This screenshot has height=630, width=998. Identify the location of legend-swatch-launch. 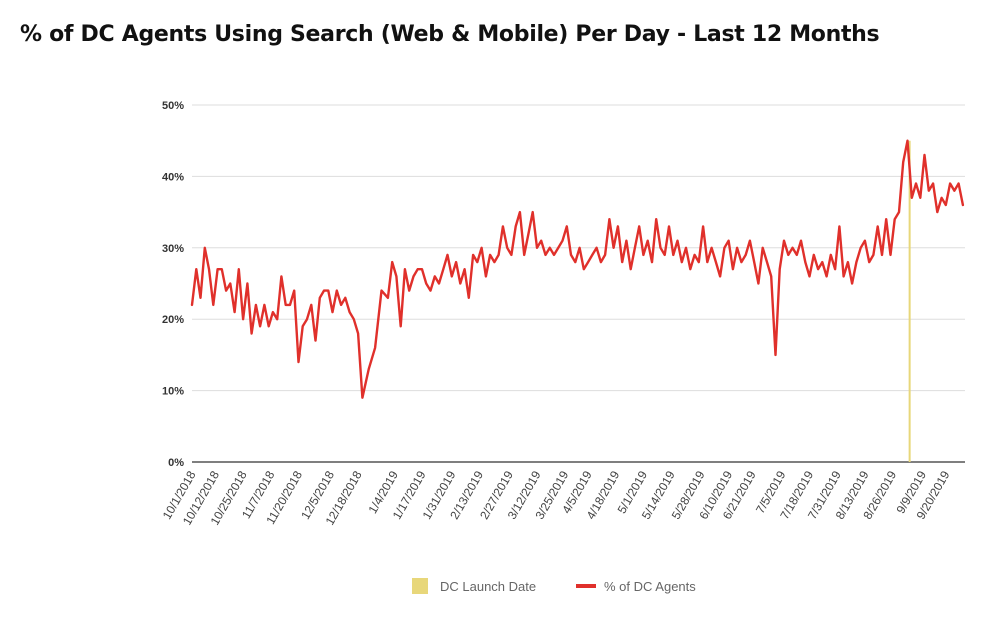
(420, 586).